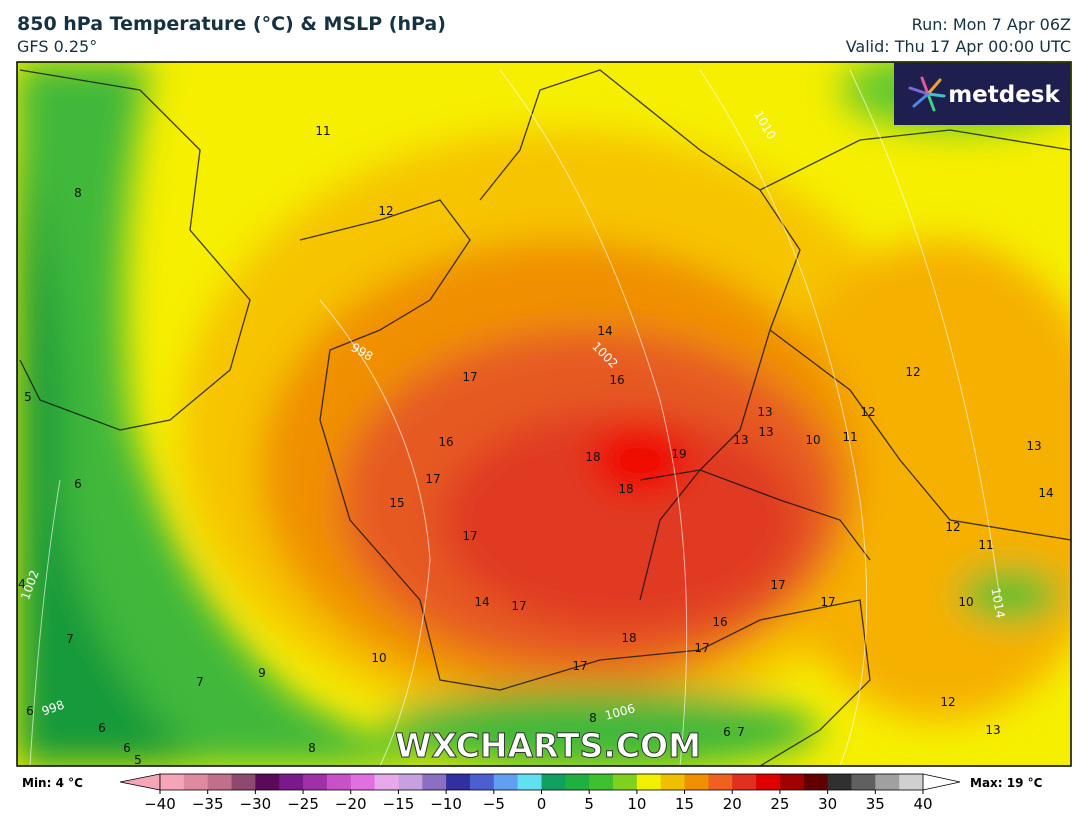 The width and height of the screenshot is (1088, 833). What do you see at coordinates (958, 46) in the screenshot?
I see `valid: Valid: Thu 17 Apr 00:00 UTC` at bounding box center [958, 46].